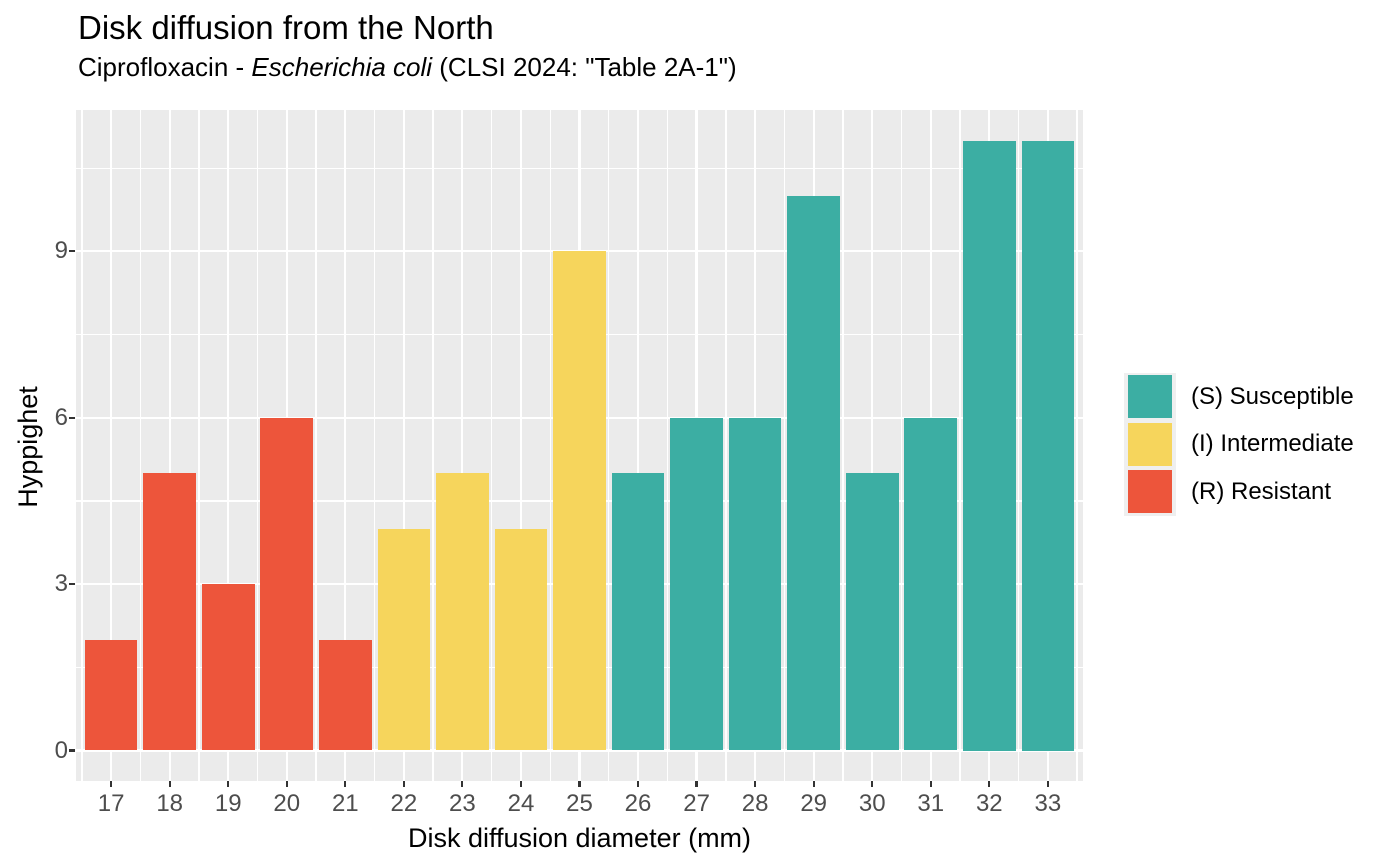 The width and height of the screenshot is (1400, 866). Describe the element at coordinates (696, 803) in the screenshot. I see `x-tick-label: 27` at that location.